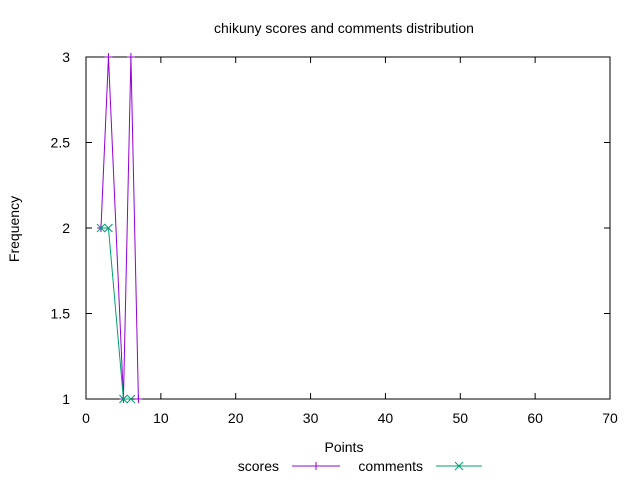 The width and height of the screenshot is (640, 480). I want to click on x-tick-label: 60, so click(535, 418).